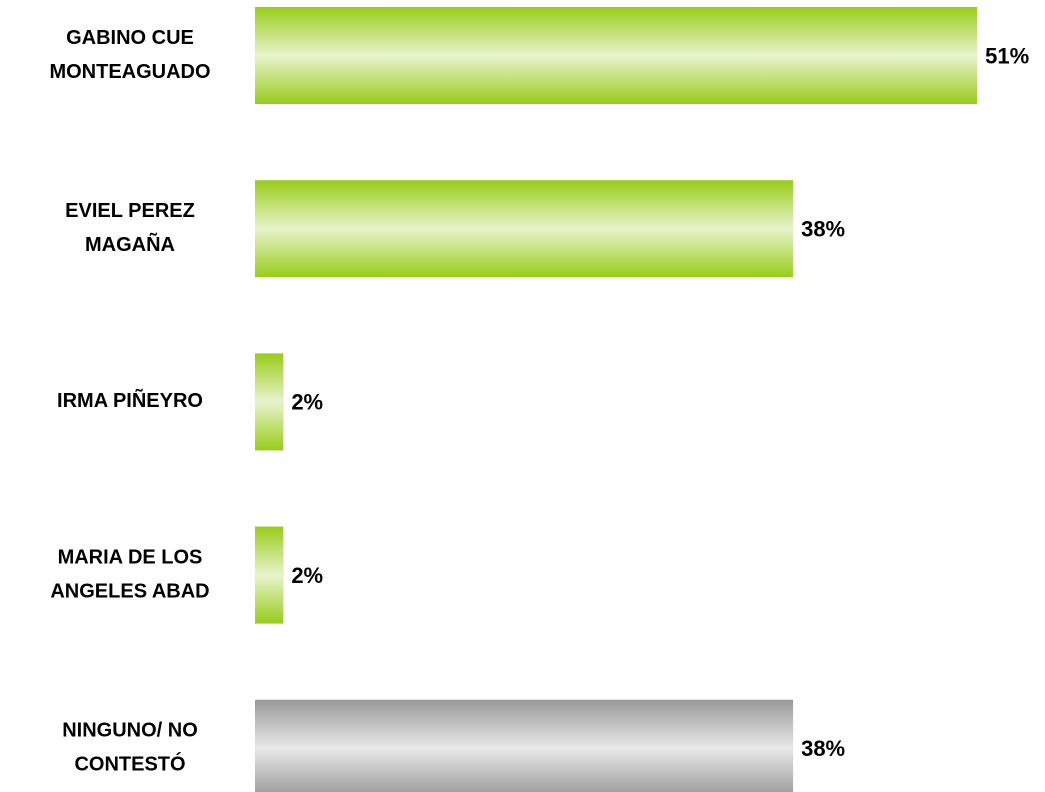 Image resolution: width=1045 pixels, height=792 pixels. Describe the element at coordinates (130, 731) in the screenshot. I see `category-label: NINGUNO/ NO` at that location.